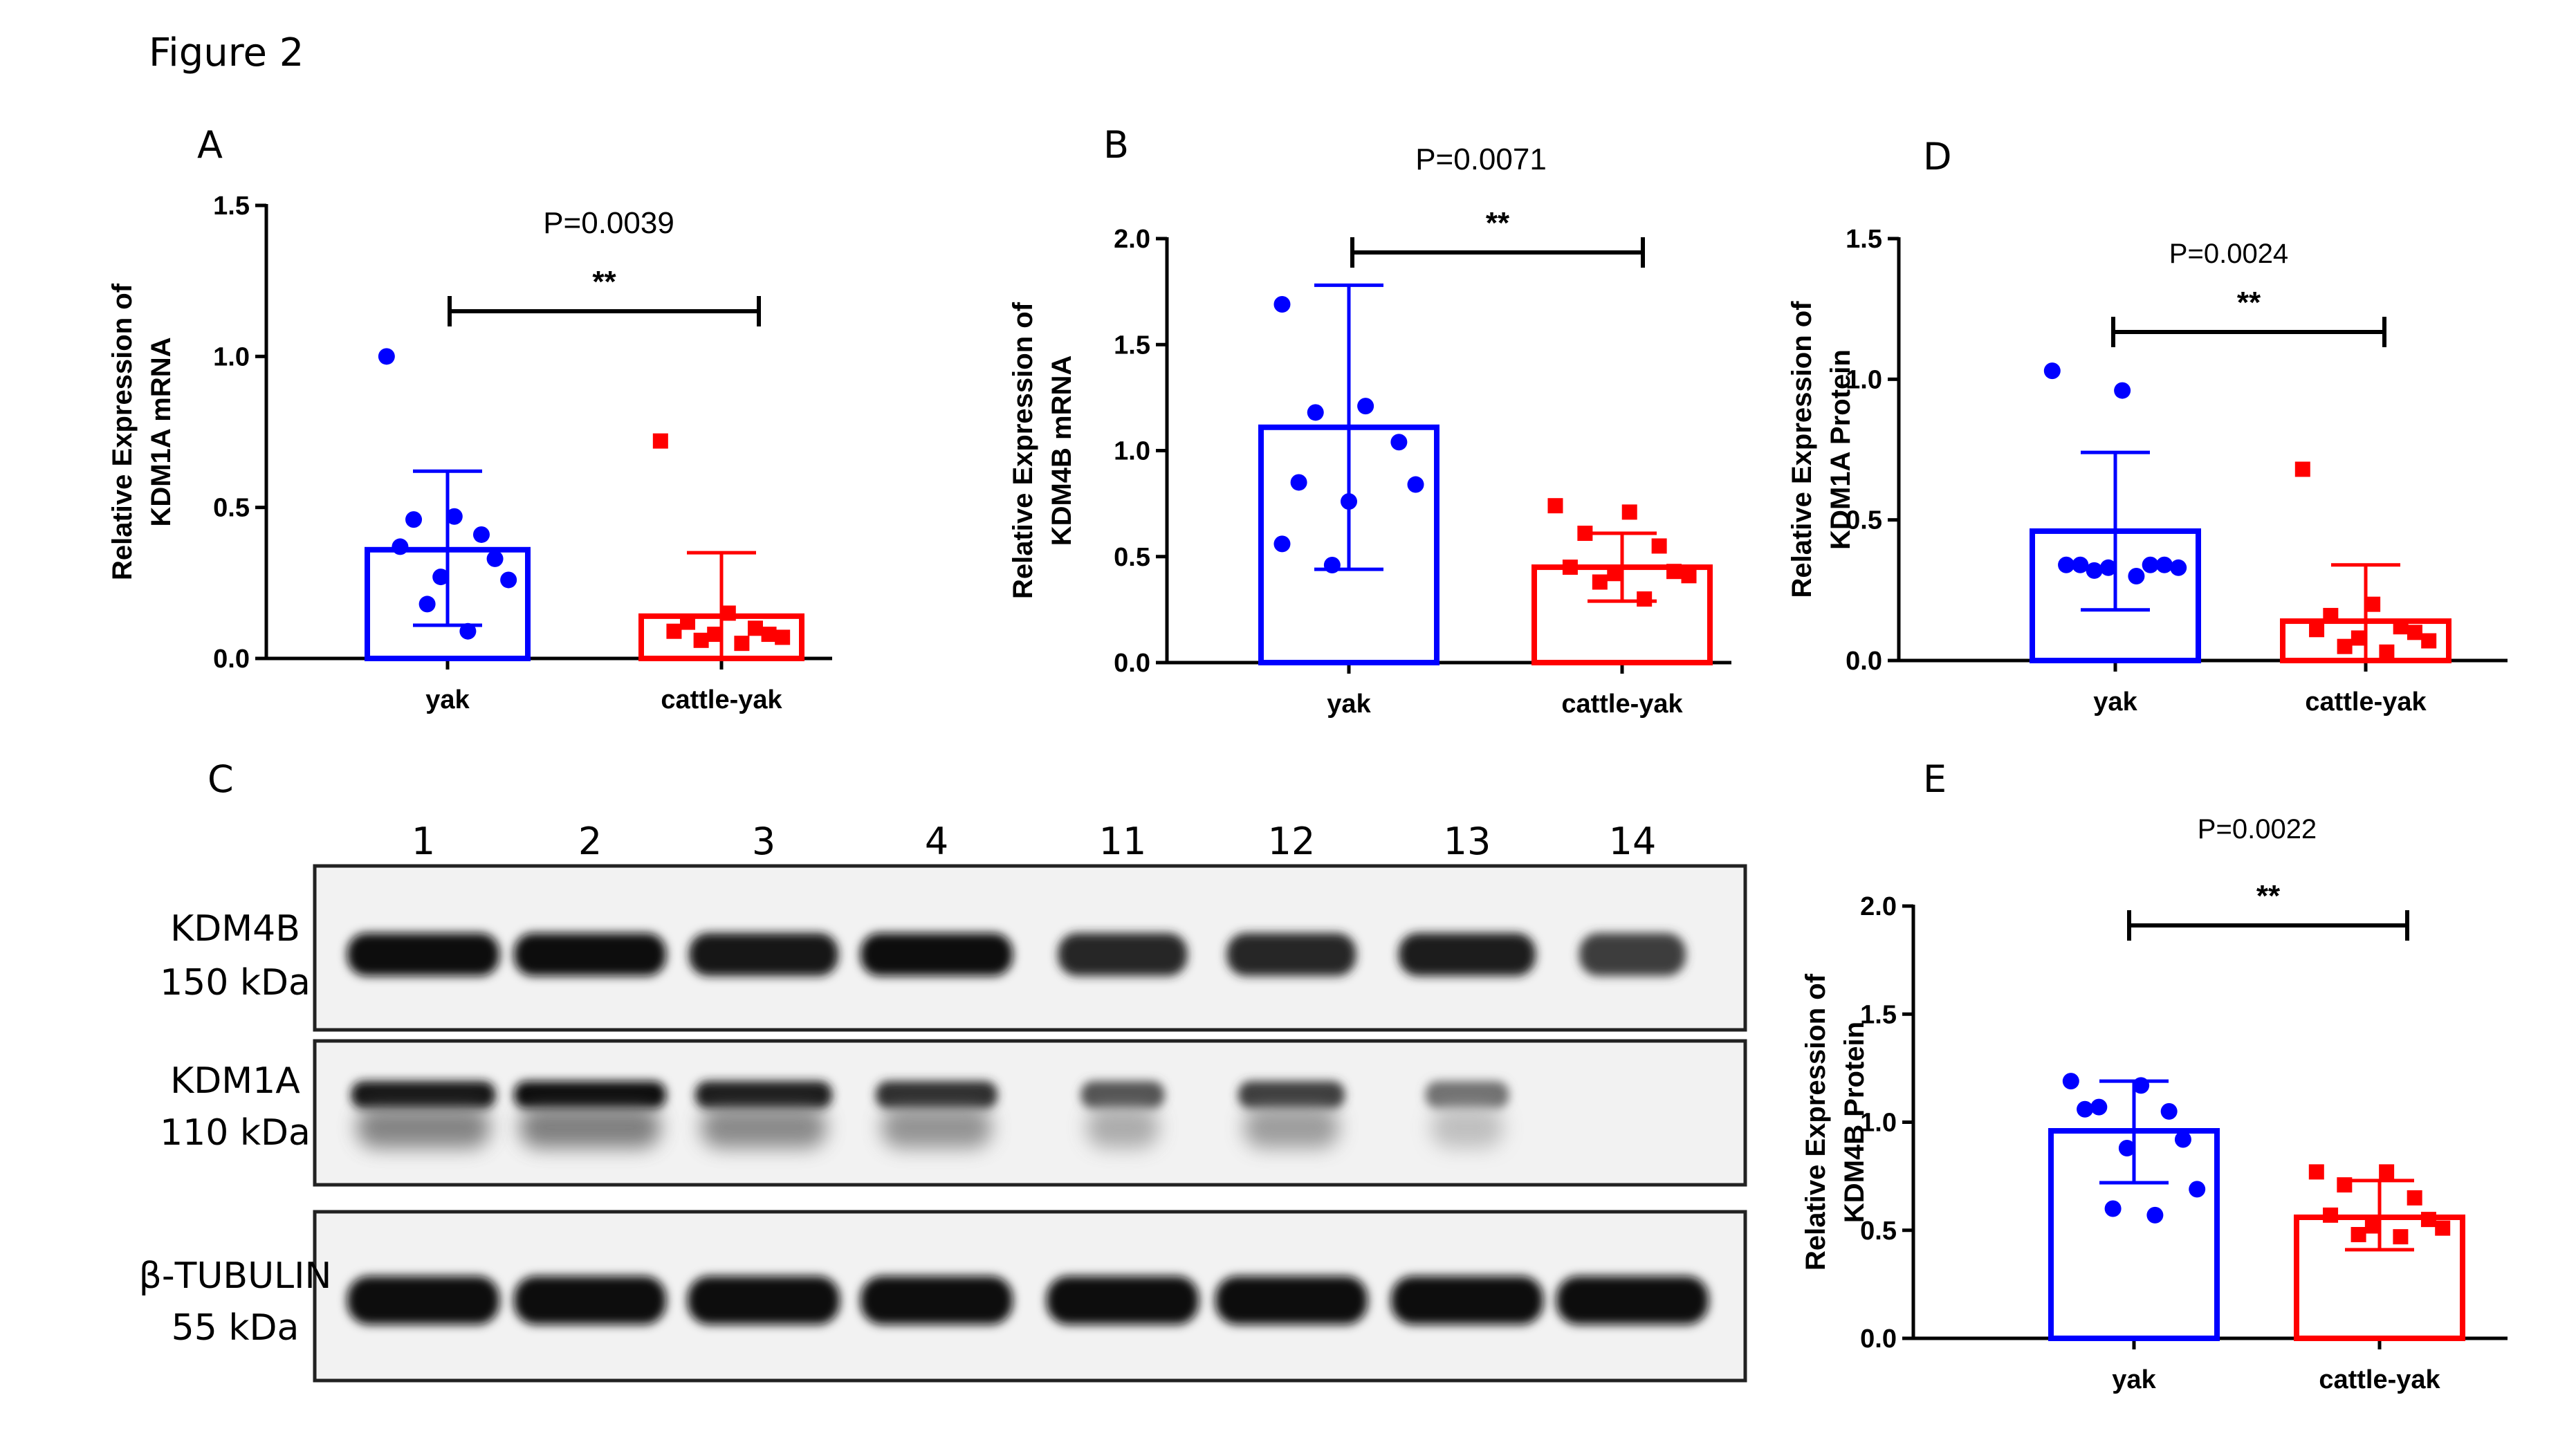  I want to click on blot-row-β-tubulin: β-TUBULIN 55 kDa, so click(943, 1296).